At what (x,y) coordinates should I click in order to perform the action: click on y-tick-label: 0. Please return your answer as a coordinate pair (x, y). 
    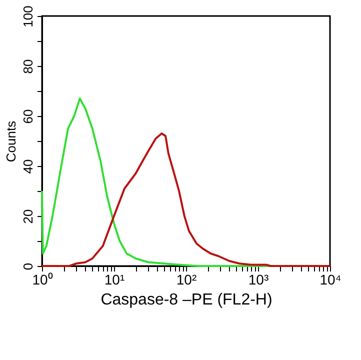
    Looking at the image, I should click on (28, 266).